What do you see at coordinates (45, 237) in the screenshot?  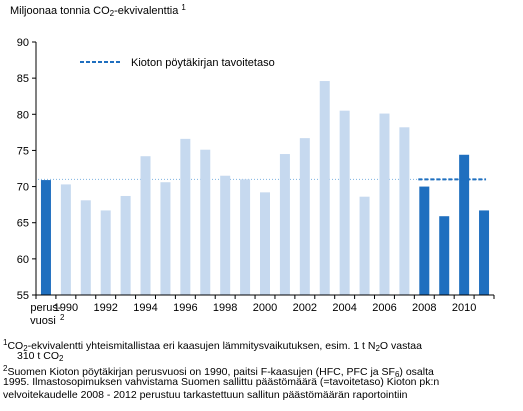 I see `bar-perusvuosi` at bounding box center [45, 237].